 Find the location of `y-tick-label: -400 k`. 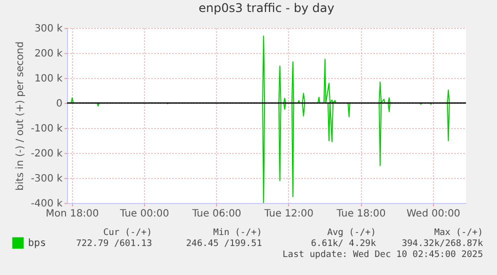

y-tick-label: -400 k is located at coordinates (46, 204).